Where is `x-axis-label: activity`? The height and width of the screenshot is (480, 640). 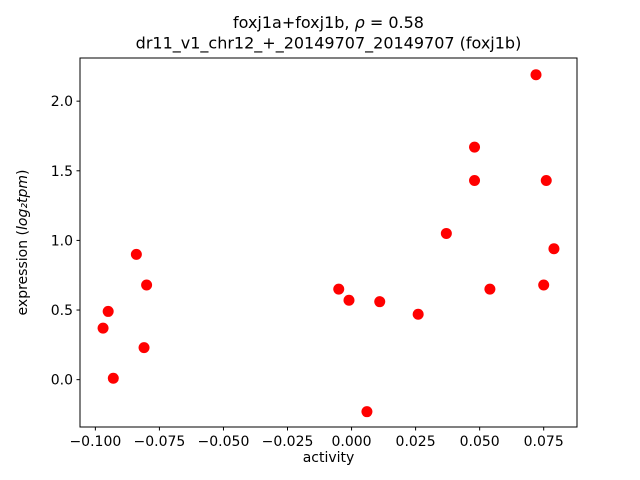 x-axis-label: activity is located at coordinates (329, 458).